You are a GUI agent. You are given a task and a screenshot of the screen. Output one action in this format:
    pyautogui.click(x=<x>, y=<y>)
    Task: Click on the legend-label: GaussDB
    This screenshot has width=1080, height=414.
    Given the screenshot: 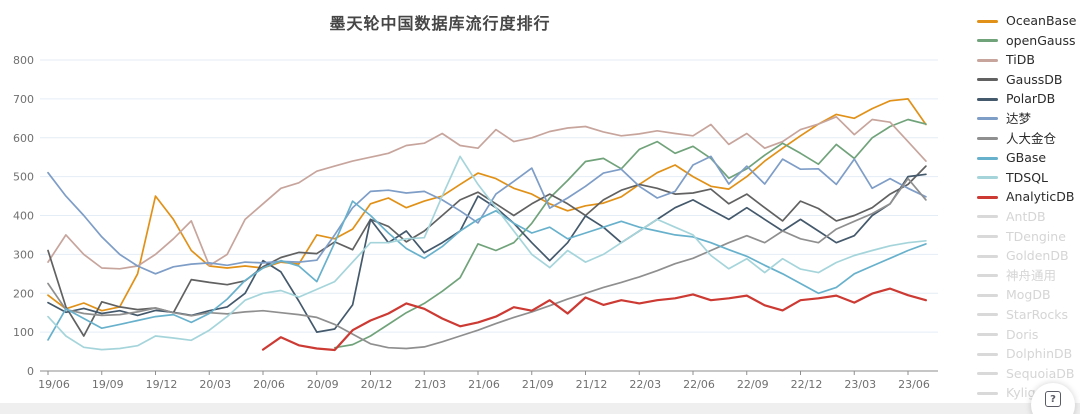 What is the action you would take?
    pyautogui.click(x=1034, y=79)
    